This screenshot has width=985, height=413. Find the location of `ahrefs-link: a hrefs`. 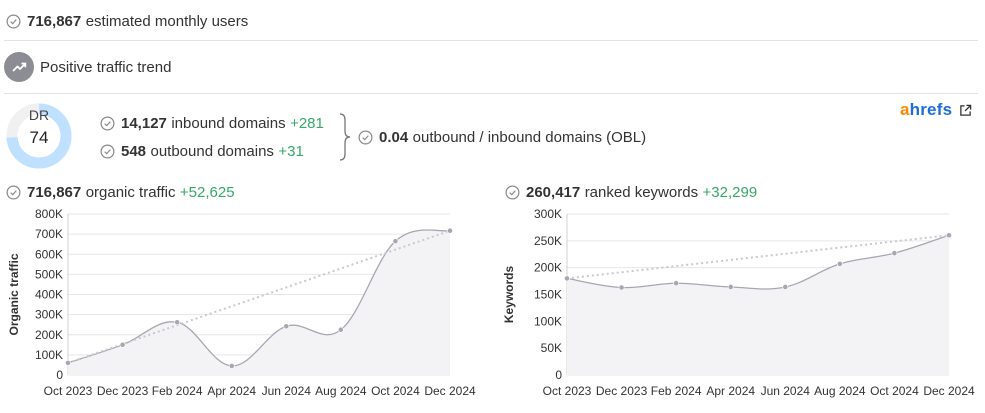

ahrefs-link: a hrefs is located at coordinates (936, 110).